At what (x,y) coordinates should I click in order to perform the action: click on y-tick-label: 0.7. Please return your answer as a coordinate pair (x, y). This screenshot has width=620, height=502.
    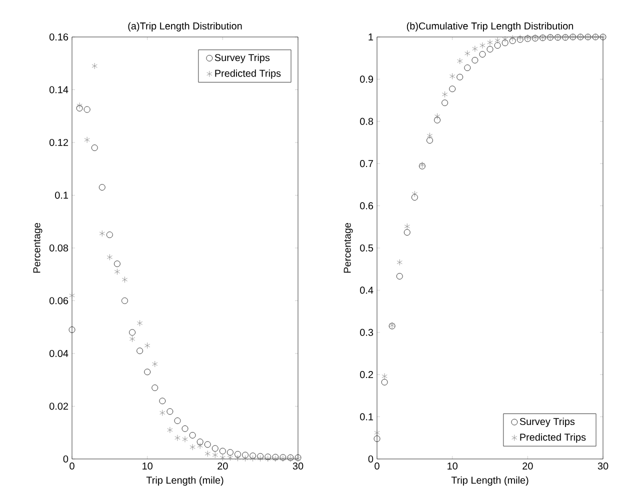
    Looking at the image, I should click on (366, 164).